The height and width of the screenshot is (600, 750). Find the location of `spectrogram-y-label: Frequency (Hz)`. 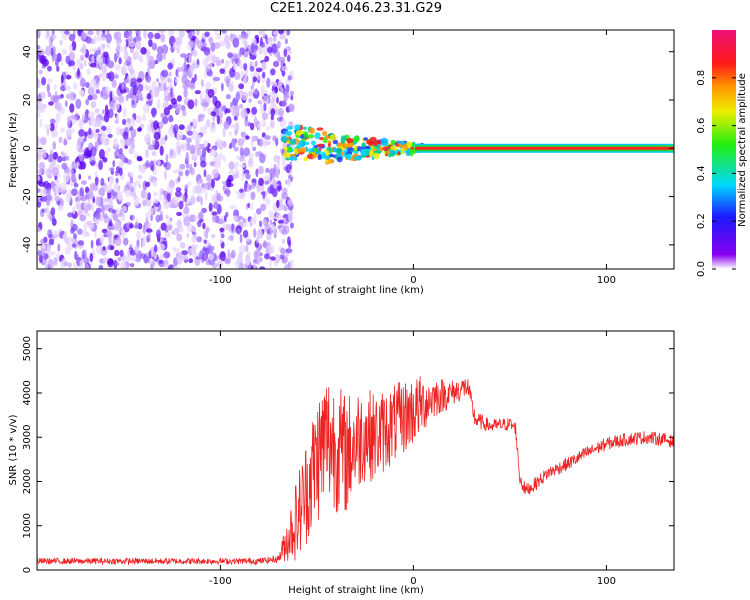

spectrogram-y-label: Frequency (Hz) is located at coordinates (13, 150).